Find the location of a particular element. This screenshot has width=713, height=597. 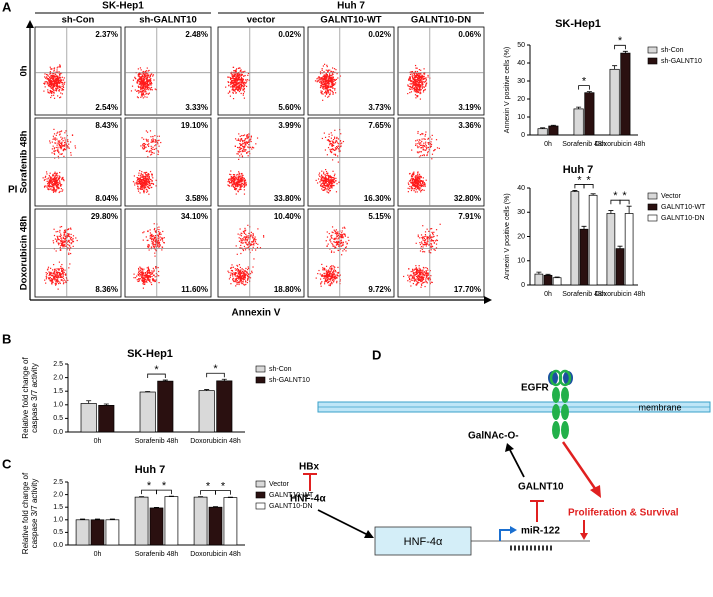

quadrant-percent: 2.37% is located at coordinates (106, 34).